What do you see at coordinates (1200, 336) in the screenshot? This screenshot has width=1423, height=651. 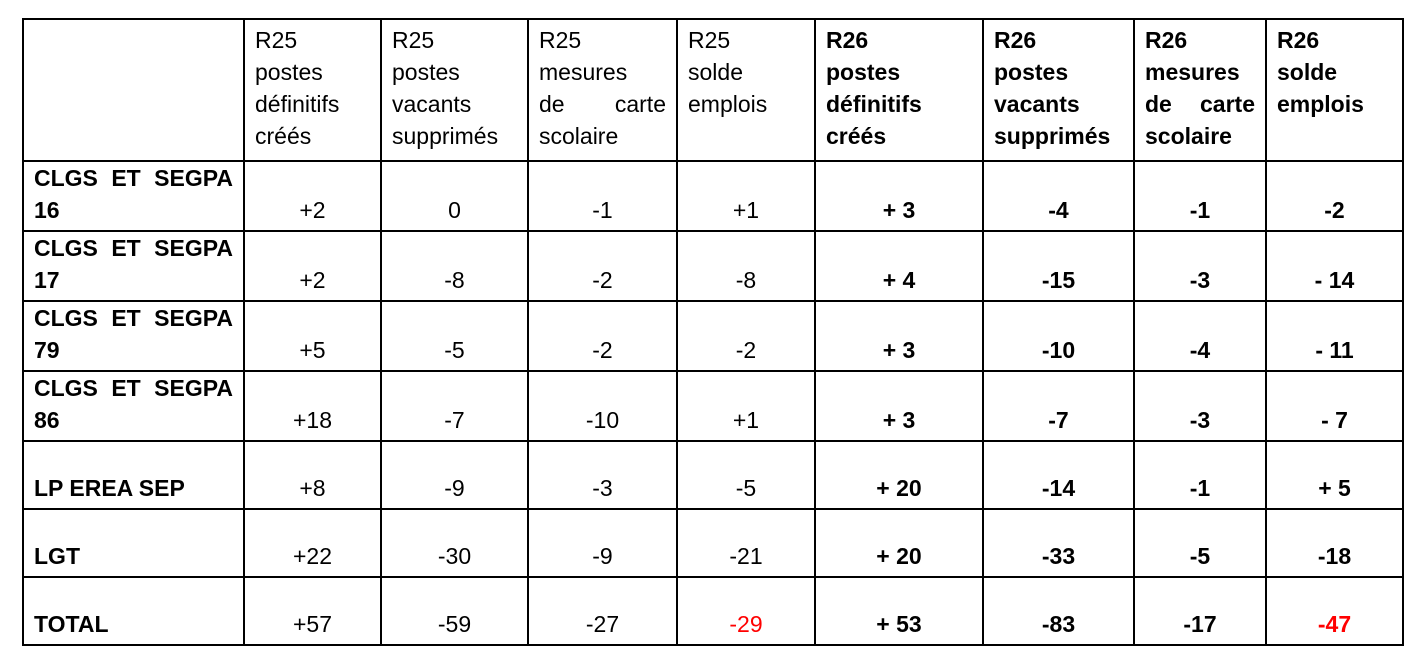 I see `value-cell-clgs-et-segpa-79-r26-mesures-de-carte-scolaire: -4` at bounding box center [1200, 336].